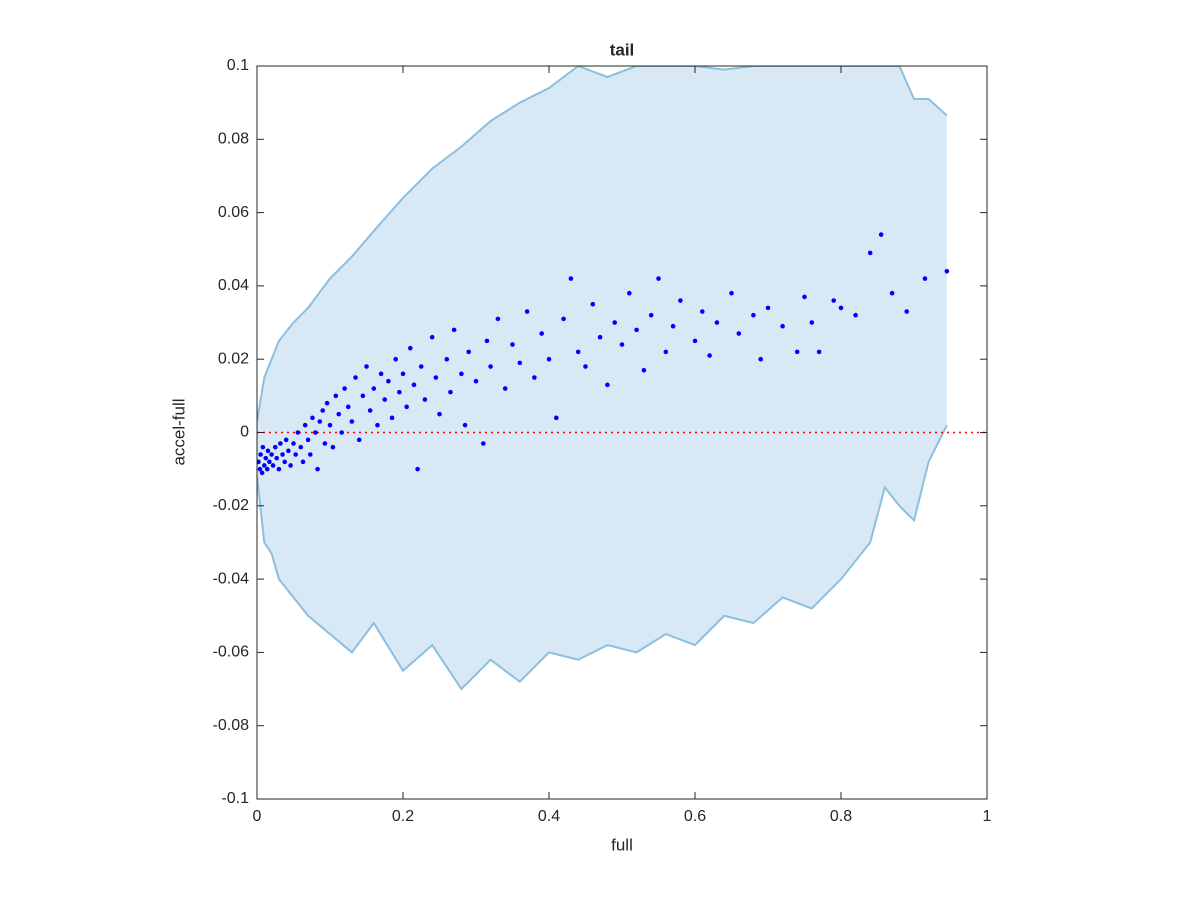 This screenshot has width=1200, height=905. What do you see at coordinates (231, 578) in the screenshot?
I see `y-tick-label: -0.04` at bounding box center [231, 578].